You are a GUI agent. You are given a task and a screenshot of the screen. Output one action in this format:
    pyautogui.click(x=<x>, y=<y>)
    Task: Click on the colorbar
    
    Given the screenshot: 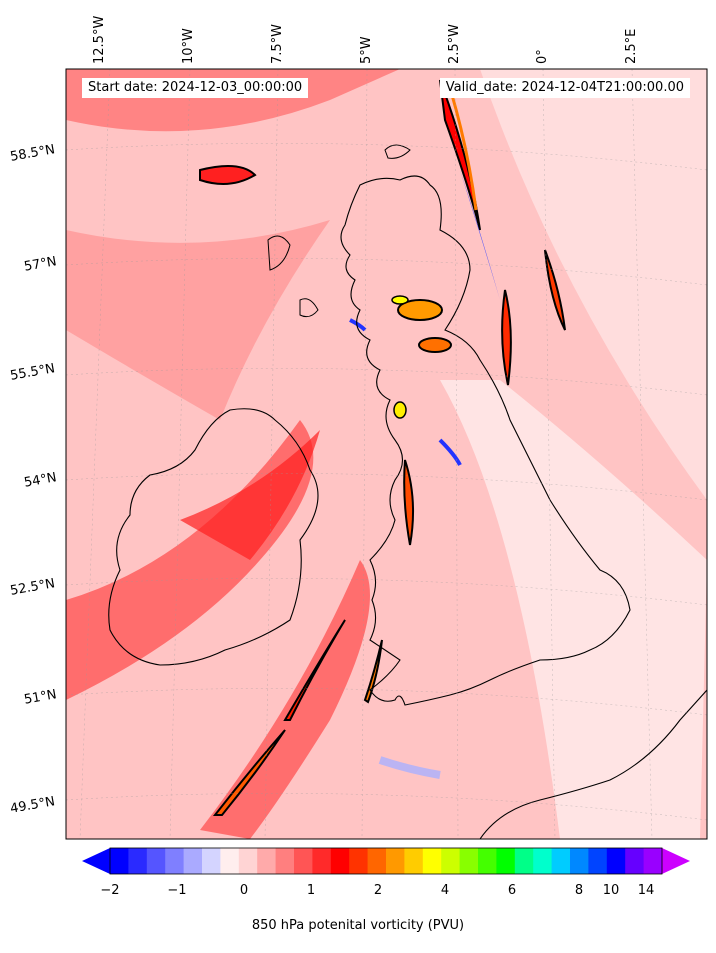 What is the action you would take?
    pyautogui.click(x=386, y=861)
    